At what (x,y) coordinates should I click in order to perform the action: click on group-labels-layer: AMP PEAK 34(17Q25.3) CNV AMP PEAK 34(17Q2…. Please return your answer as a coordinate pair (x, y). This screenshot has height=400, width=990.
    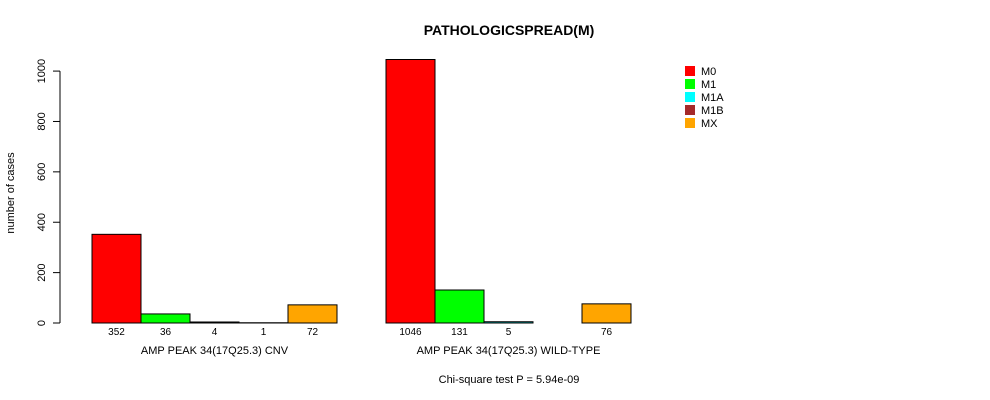
    Looking at the image, I should click on (370, 351).